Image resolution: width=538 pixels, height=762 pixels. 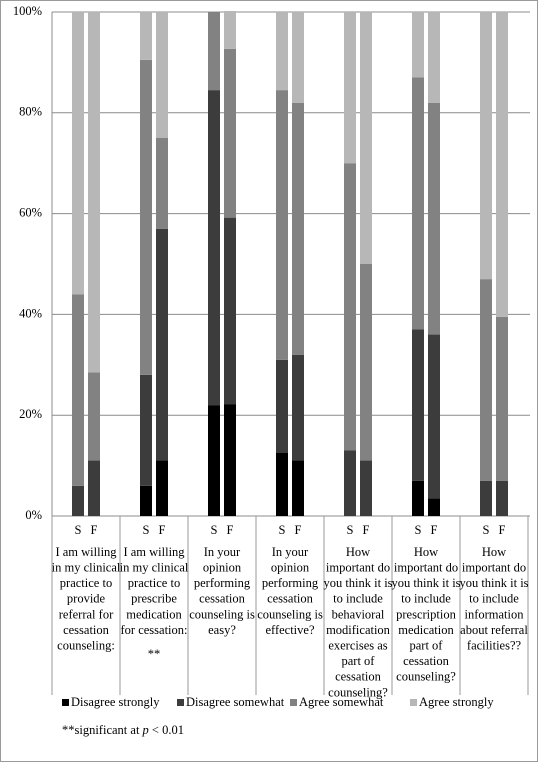 What do you see at coordinates (289, 630) in the screenshot?
I see `group-label: effective?` at bounding box center [289, 630].